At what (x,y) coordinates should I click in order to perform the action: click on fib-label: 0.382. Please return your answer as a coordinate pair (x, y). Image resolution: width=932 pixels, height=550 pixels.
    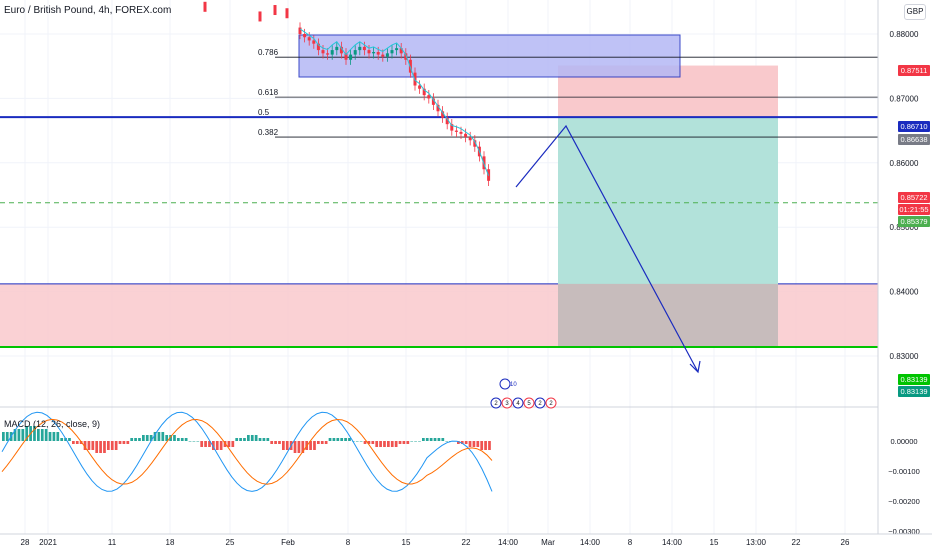
    Looking at the image, I should click on (268, 132).